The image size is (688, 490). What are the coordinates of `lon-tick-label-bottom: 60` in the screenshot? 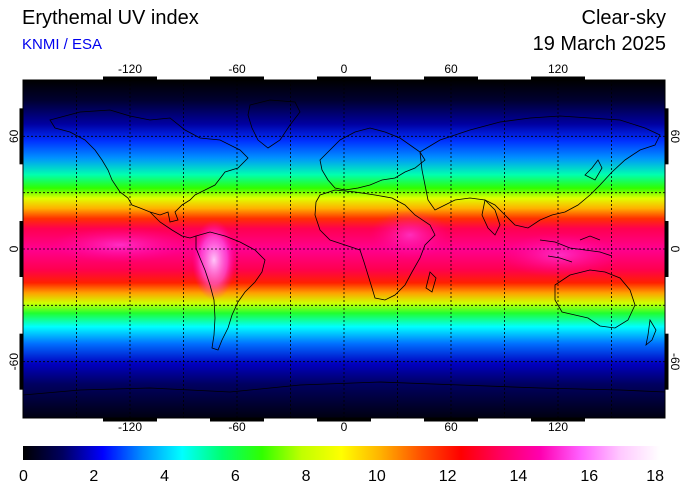 It's located at (451, 427).